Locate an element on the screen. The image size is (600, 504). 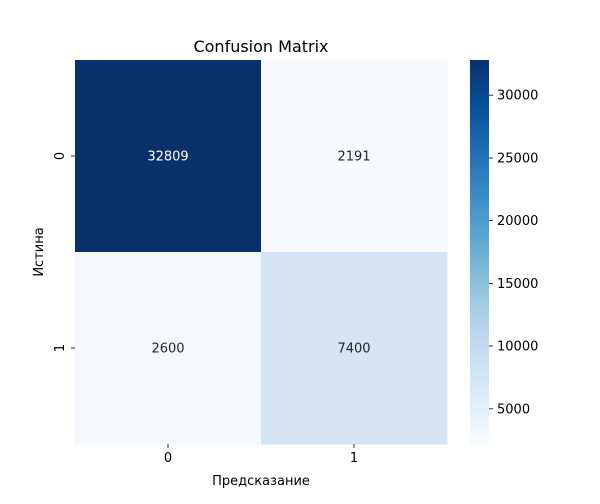
cell-value-1-0: 2600 is located at coordinates (167, 349).